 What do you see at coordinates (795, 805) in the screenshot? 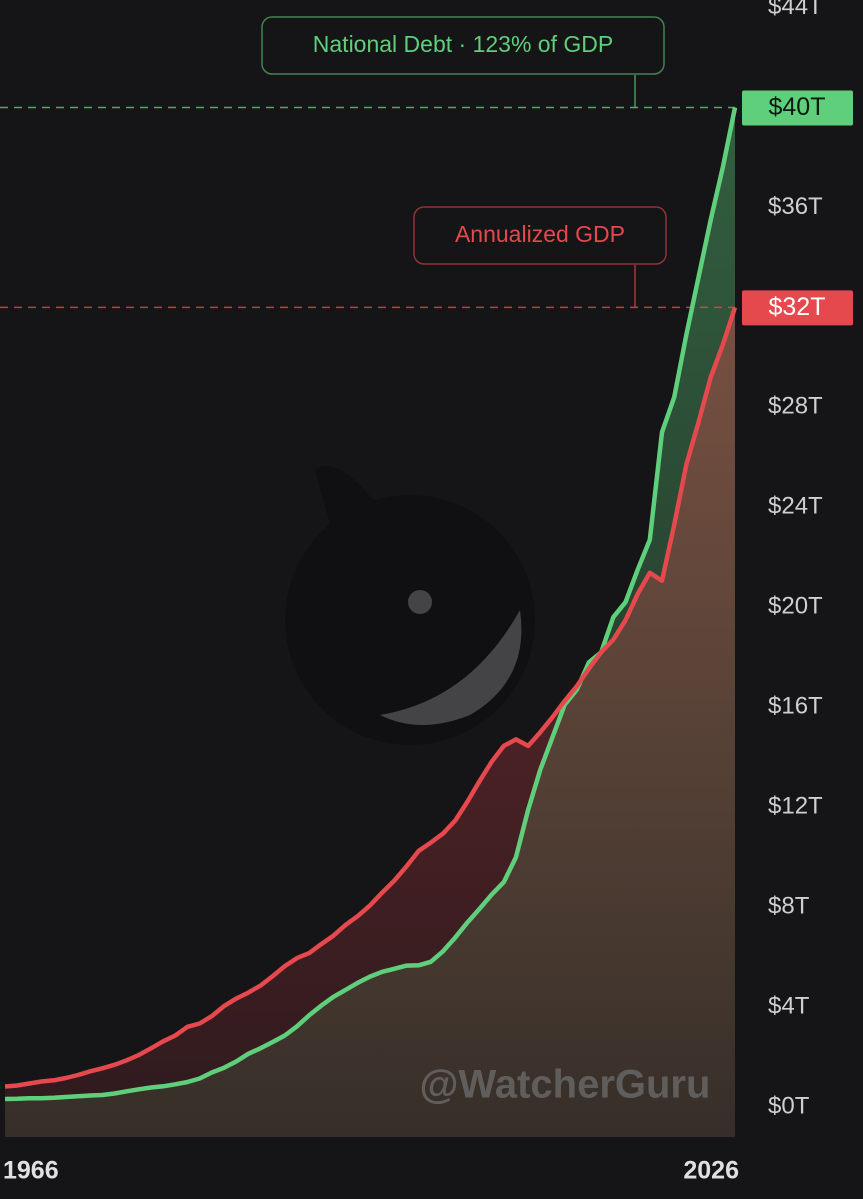
I see `y-tick-label: $12T` at bounding box center [795, 805].